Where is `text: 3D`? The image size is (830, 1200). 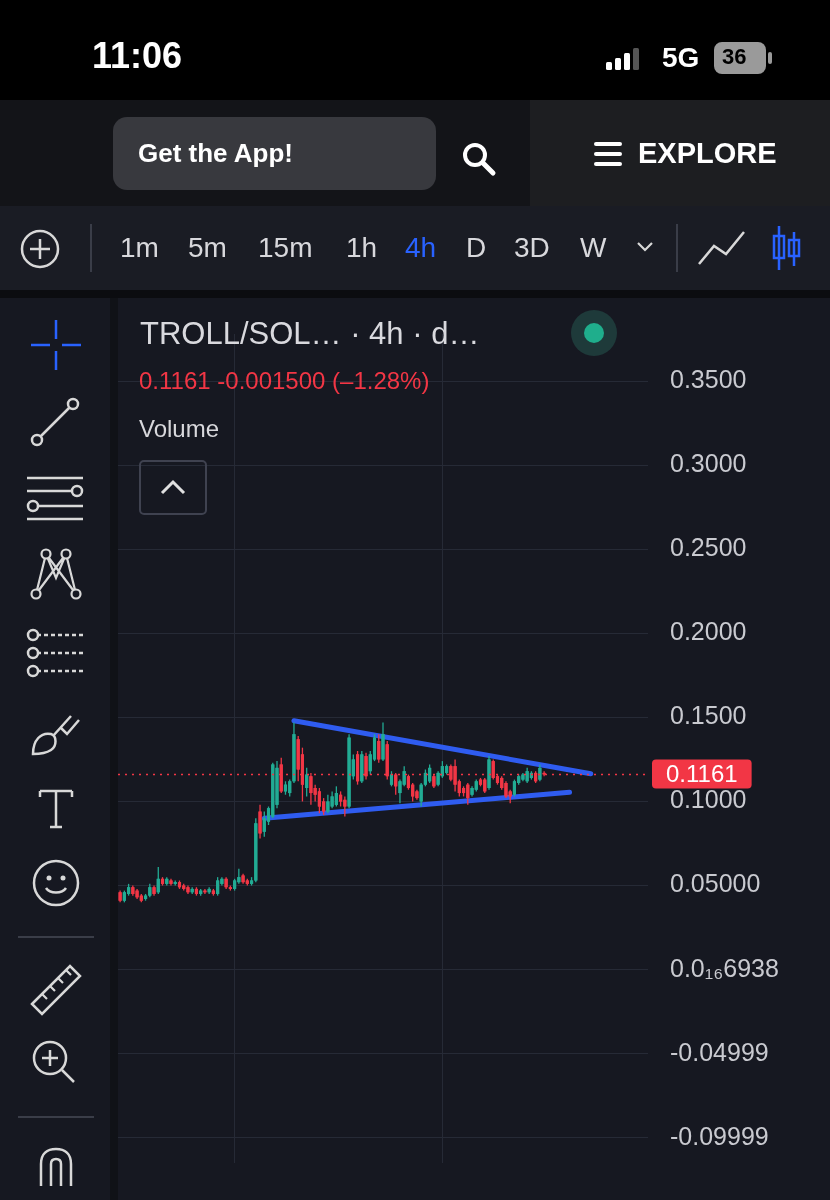 text: 3D is located at coordinates (532, 247).